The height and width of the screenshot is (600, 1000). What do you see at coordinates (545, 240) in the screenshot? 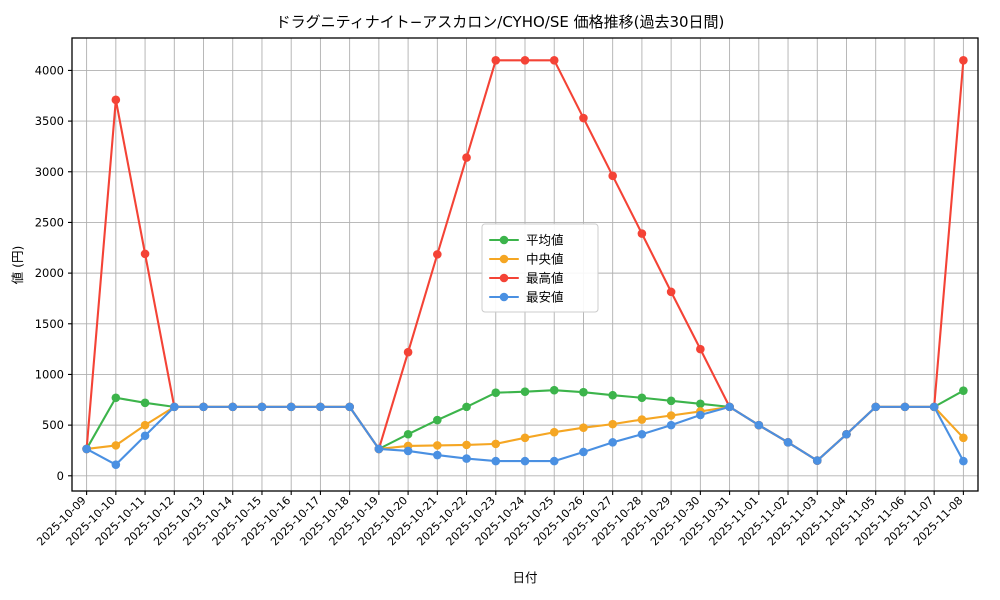
I see `legend-label: 平均値` at bounding box center [545, 240].